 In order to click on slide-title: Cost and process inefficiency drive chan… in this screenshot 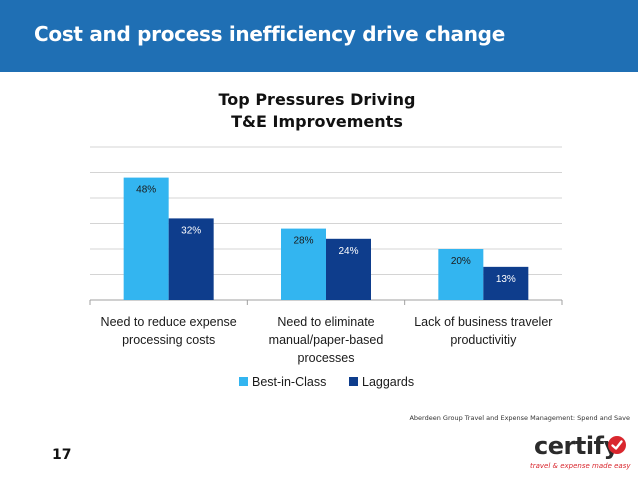, I will do `click(269, 34)`.